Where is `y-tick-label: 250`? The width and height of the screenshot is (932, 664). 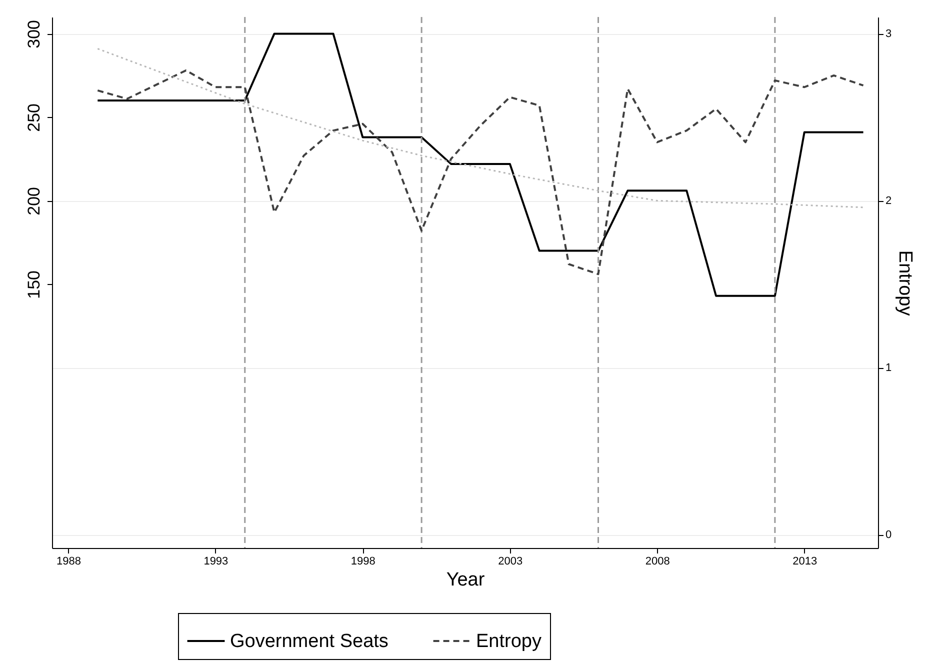
y-tick-label: 250 is located at coordinates (34, 118).